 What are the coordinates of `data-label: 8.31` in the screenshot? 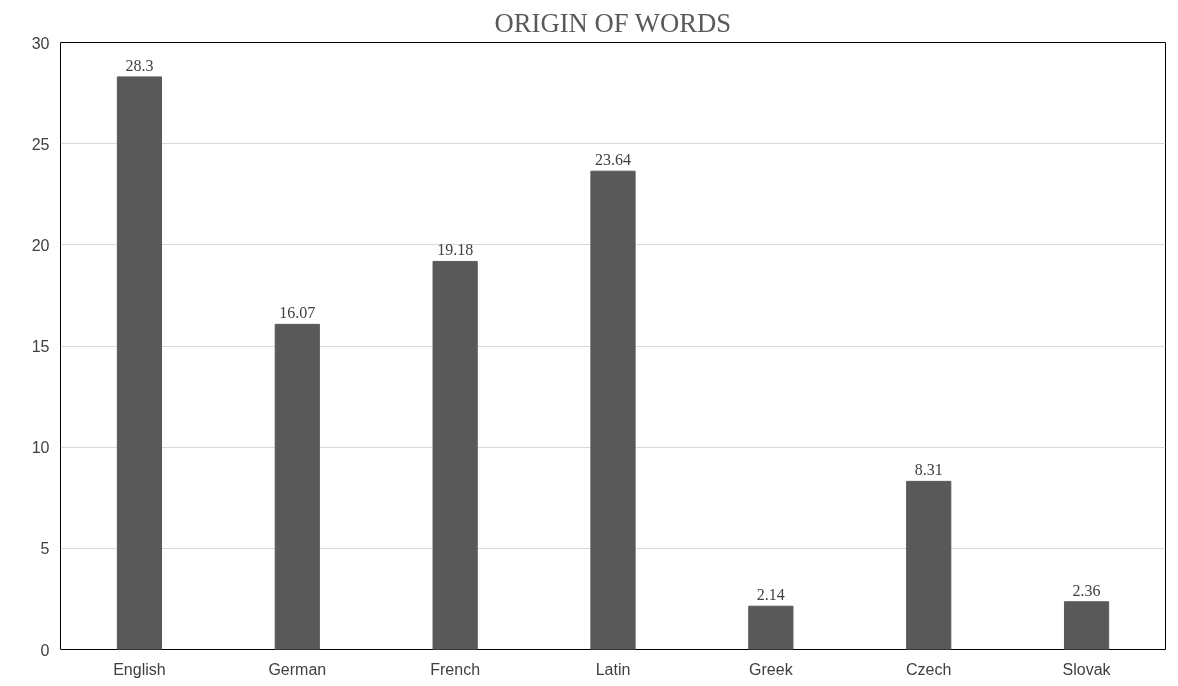 It's located at (928, 470).